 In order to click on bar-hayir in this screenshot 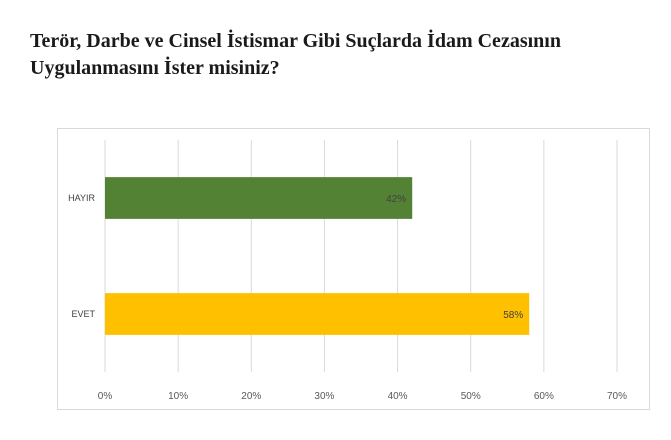, I will do `click(259, 198)`.